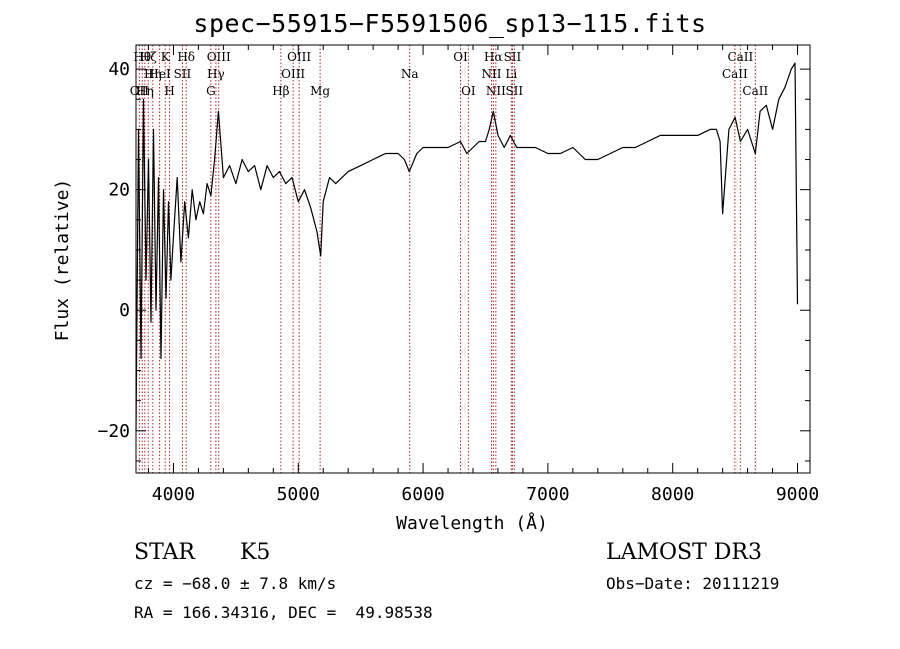 Image resolution: width=900 pixels, height=649 pixels. I want to click on spectral-line-label: Hγ, so click(216, 74).